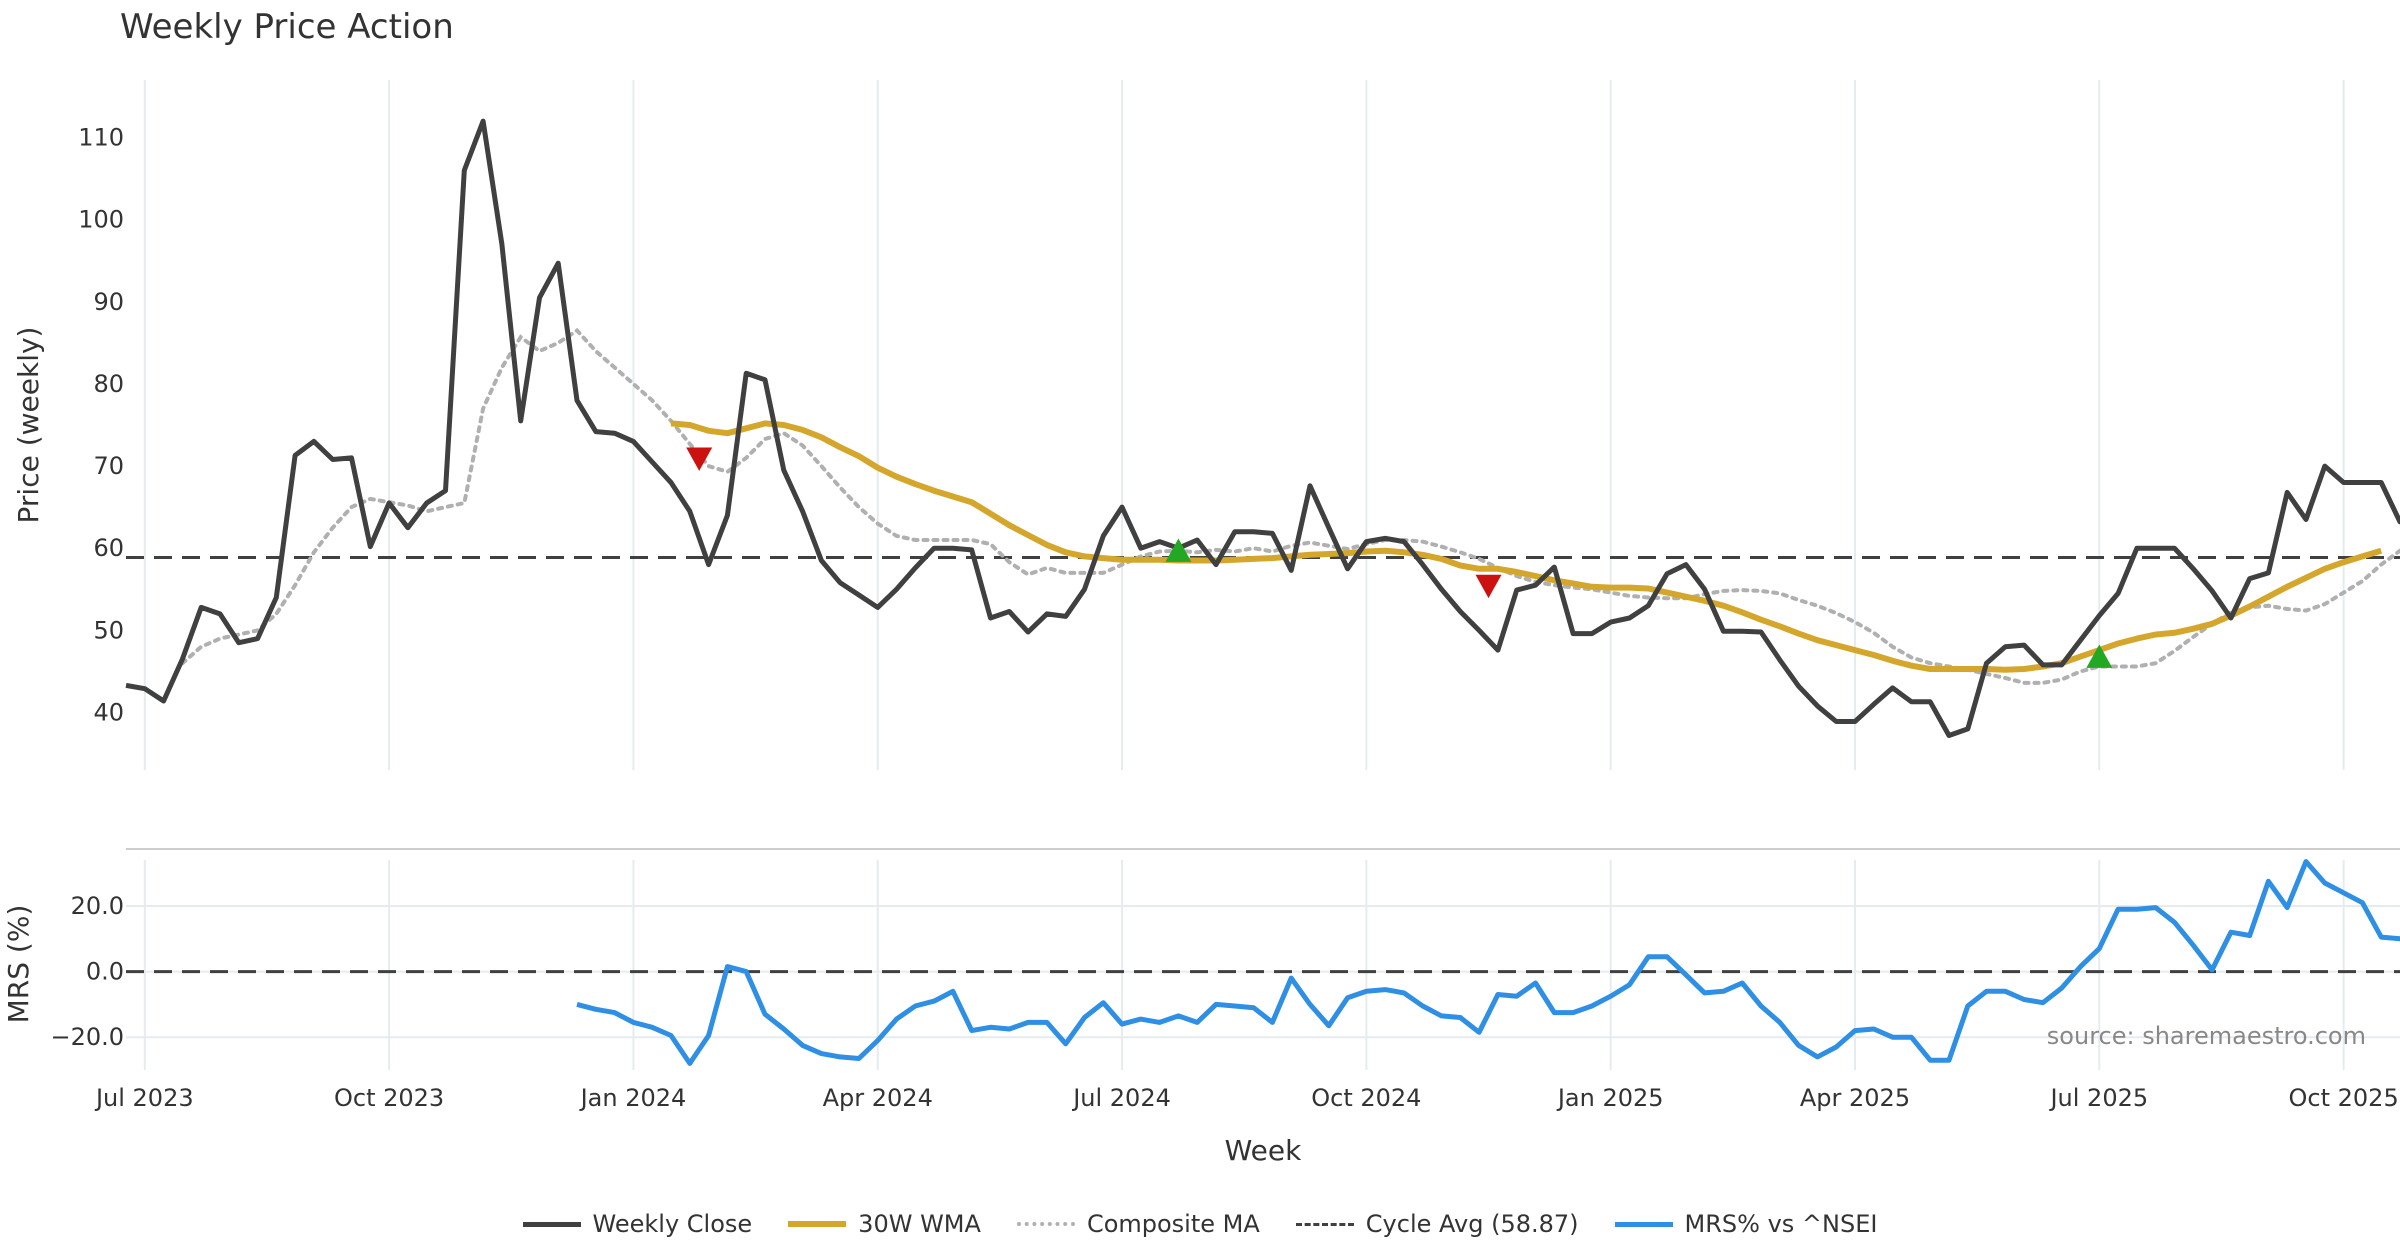 The width and height of the screenshot is (2400, 1260). What do you see at coordinates (2344, 1098) in the screenshot?
I see `x-tick-label: Oct 2025` at bounding box center [2344, 1098].